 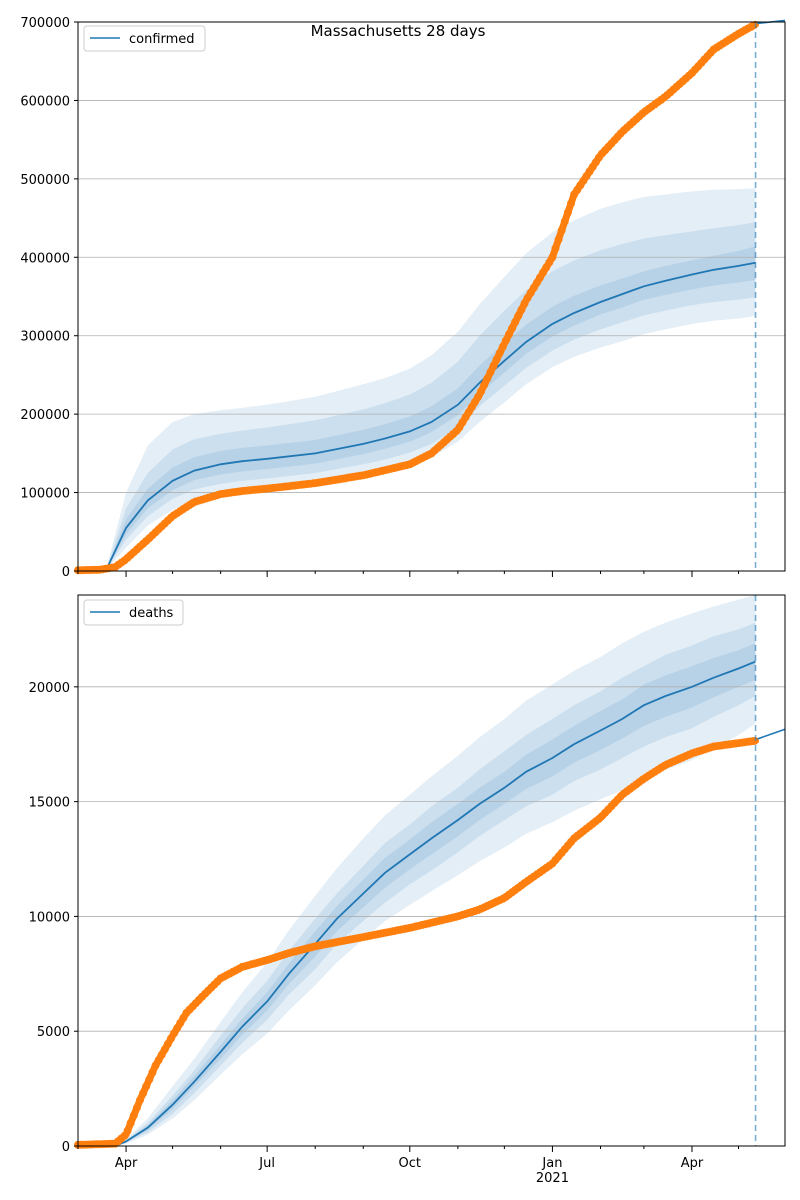 What do you see at coordinates (552, 1178) in the screenshot?
I see `x-tick-sublabel: 2021` at bounding box center [552, 1178].